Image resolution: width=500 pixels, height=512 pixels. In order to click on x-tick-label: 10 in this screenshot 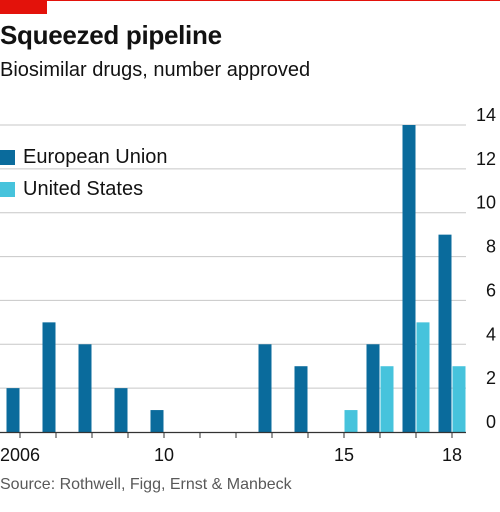, I will do `click(164, 455)`.